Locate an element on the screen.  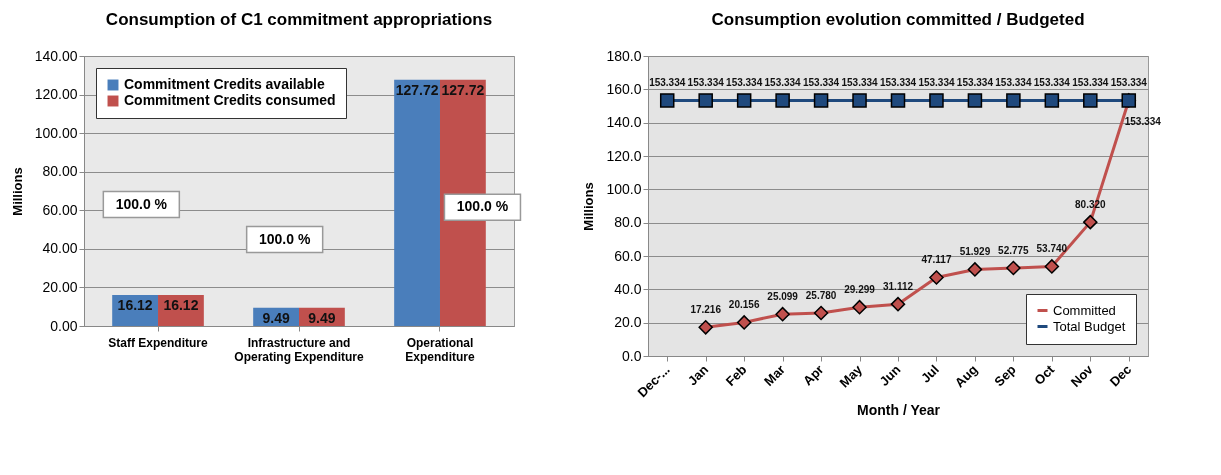
data-label: 25.780 is located at coordinates (821, 296).